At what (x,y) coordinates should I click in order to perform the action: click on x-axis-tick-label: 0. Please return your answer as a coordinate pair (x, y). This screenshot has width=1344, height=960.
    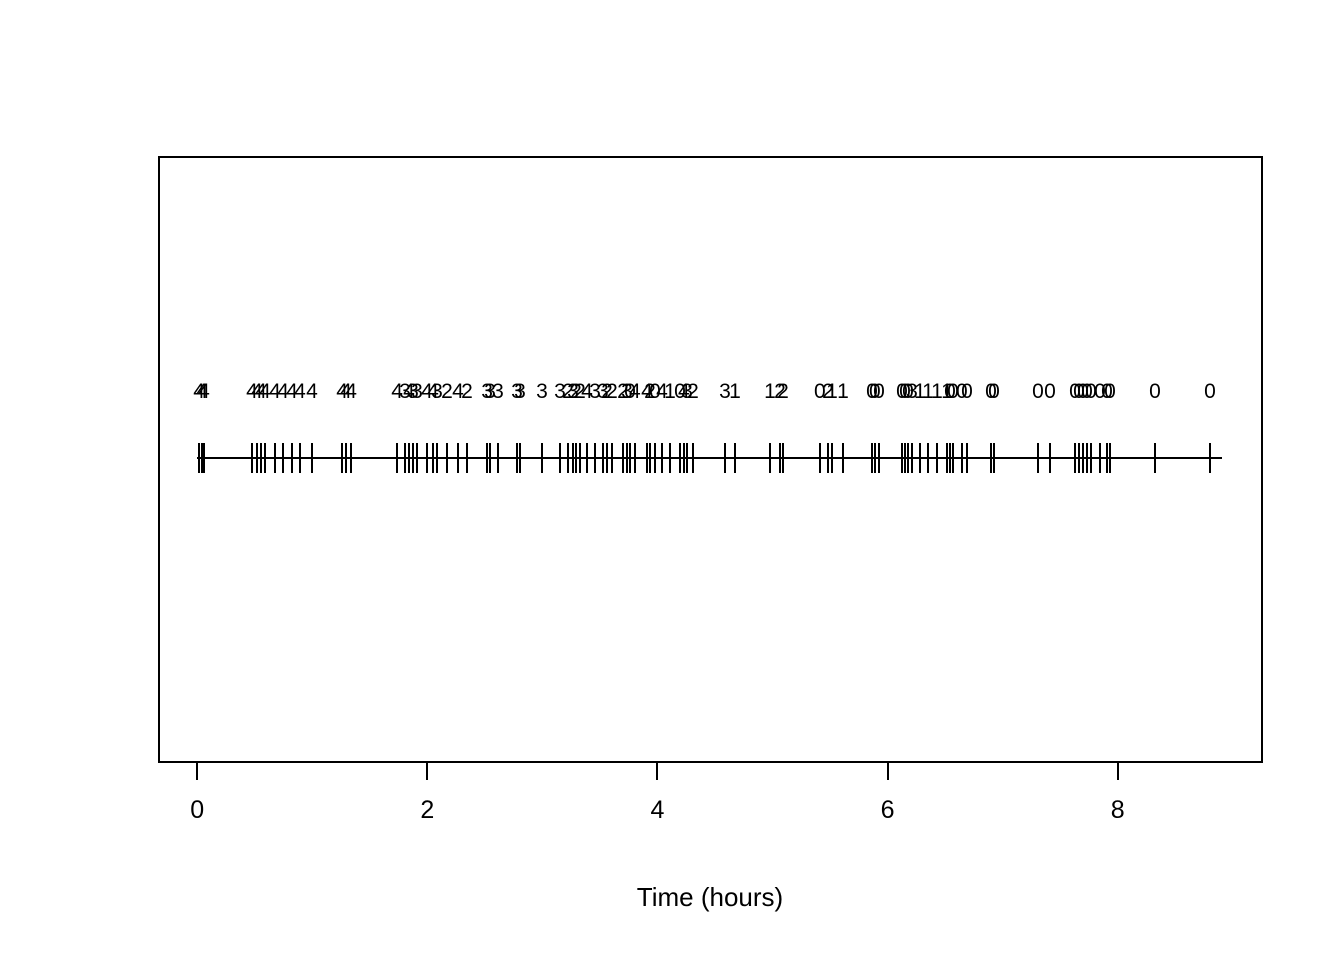
    Looking at the image, I should click on (197, 810).